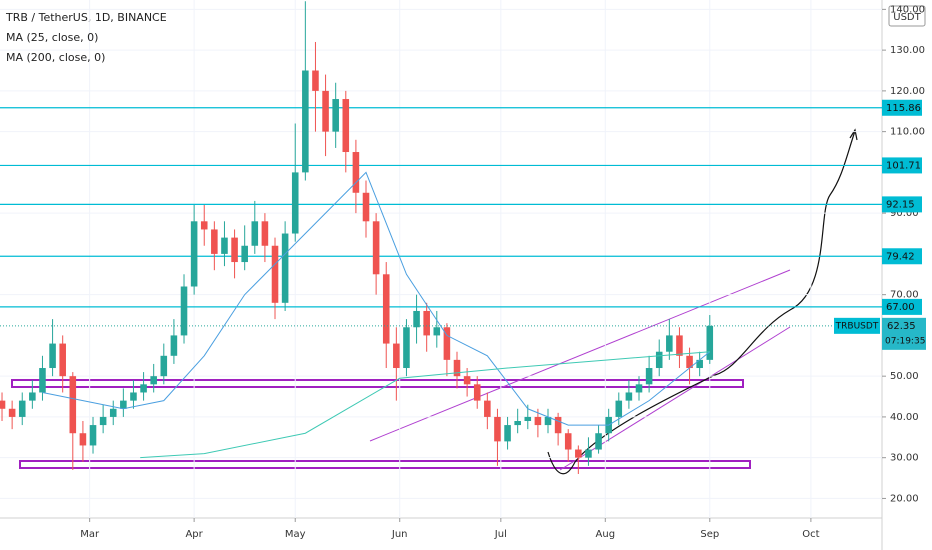 This screenshot has height=550, width=932. I want to click on y-tick-label: 30.00, so click(904, 458).